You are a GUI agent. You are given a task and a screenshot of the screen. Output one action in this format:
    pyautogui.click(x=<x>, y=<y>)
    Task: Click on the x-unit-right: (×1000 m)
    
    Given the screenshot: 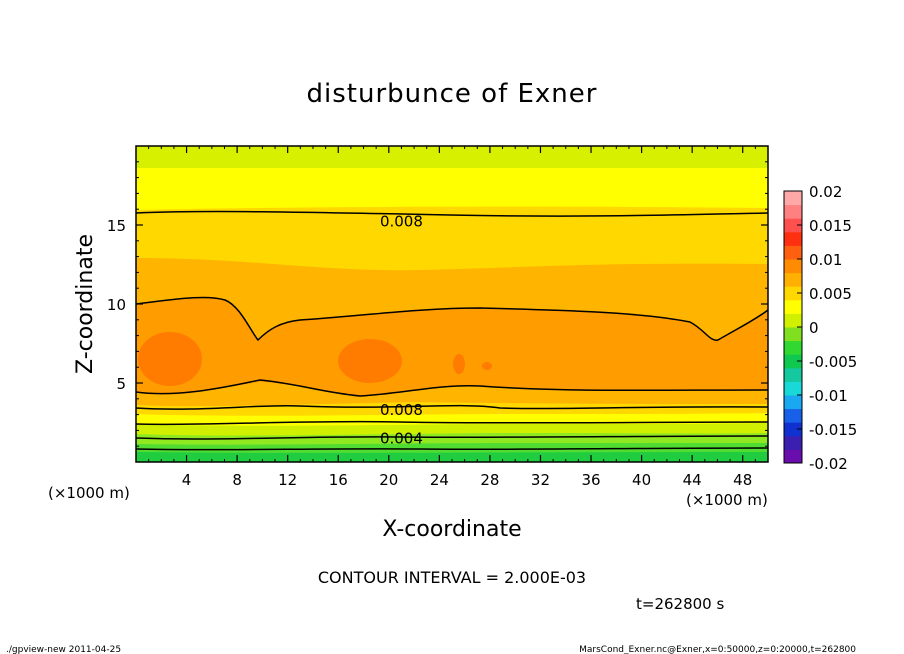 What is the action you would take?
    pyautogui.click(x=727, y=500)
    